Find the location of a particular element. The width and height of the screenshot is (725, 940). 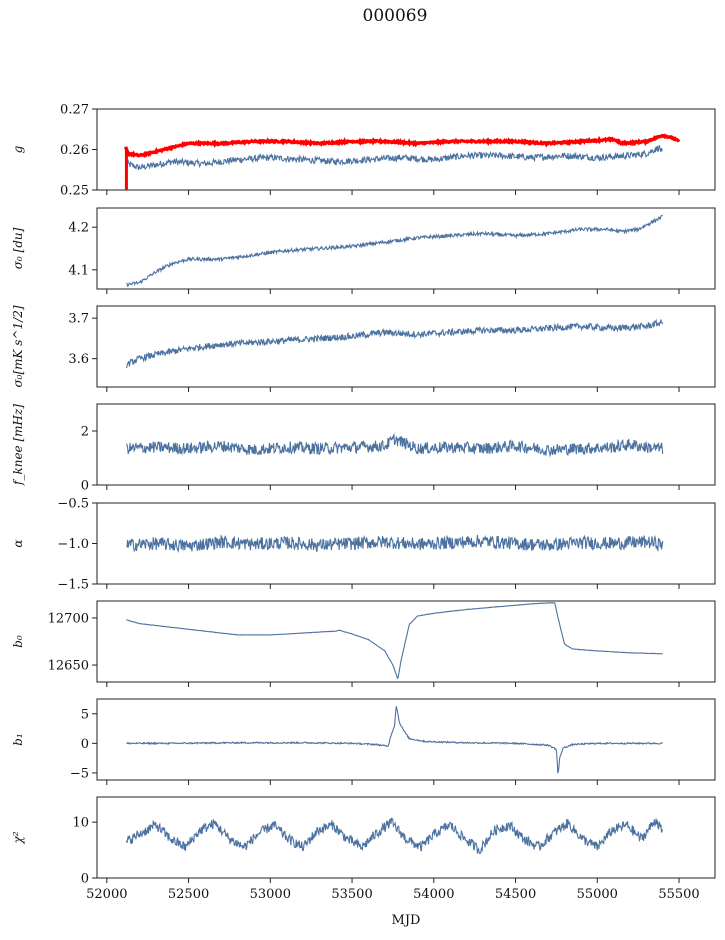

y-axis-label-fknee: f_knee [mHz] is located at coordinates (18, 445).